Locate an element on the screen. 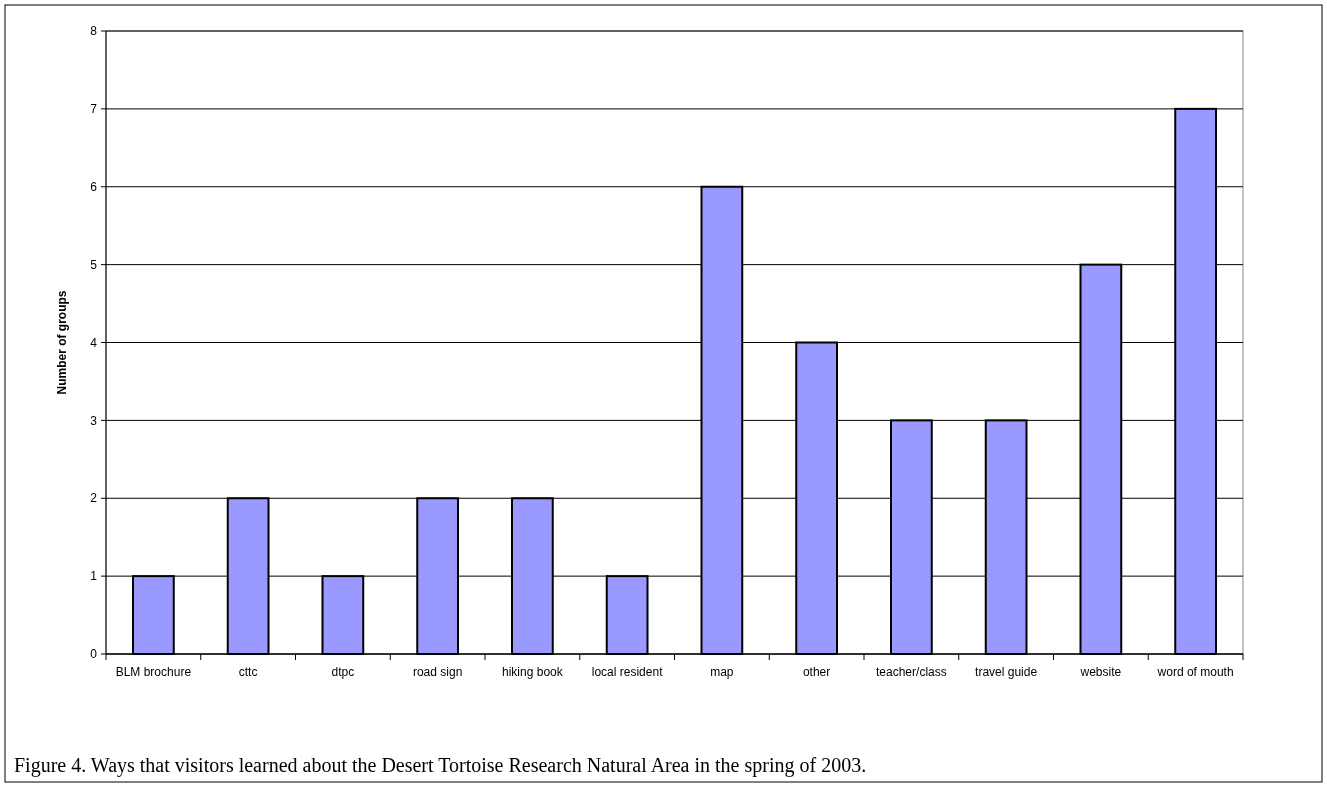 The image size is (1327, 787). y-tick-label: 4 is located at coordinates (94, 342).